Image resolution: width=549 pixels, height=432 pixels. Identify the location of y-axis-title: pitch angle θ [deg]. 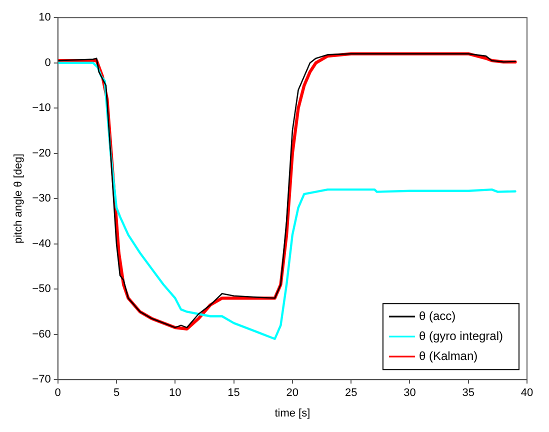
(18, 199).